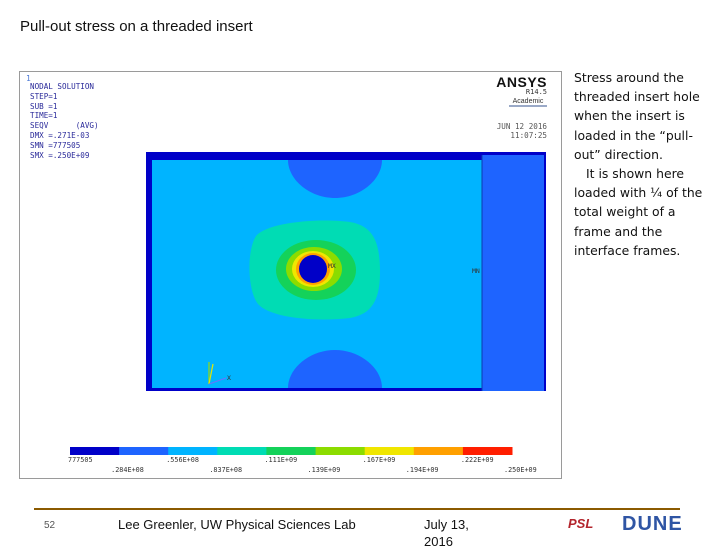 The width and height of the screenshot is (720, 550). What do you see at coordinates (182, 460) in the screenshot?
I see `legend-value-label: .556E+08` at bounding box center [182, 460].